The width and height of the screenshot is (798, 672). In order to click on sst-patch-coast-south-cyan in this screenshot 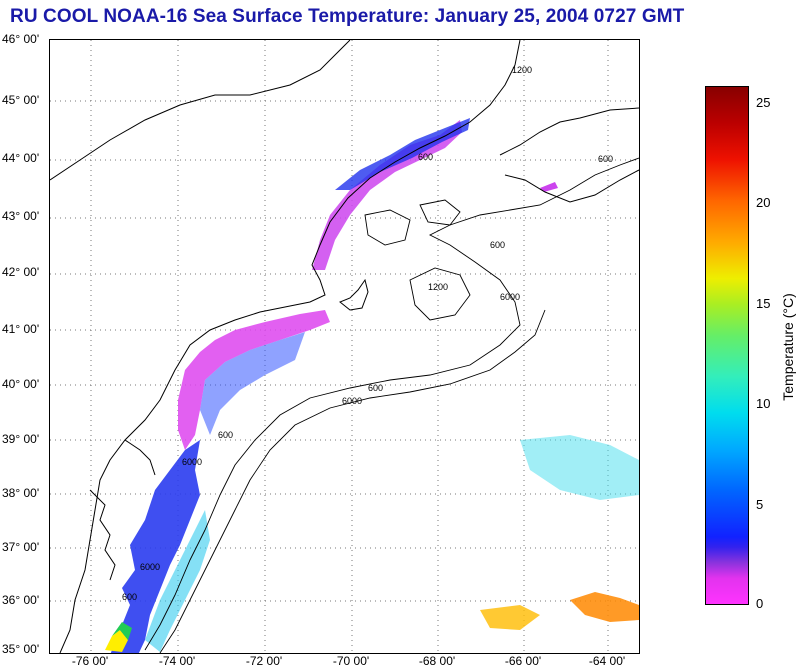, I will do `click(177, 581)`.